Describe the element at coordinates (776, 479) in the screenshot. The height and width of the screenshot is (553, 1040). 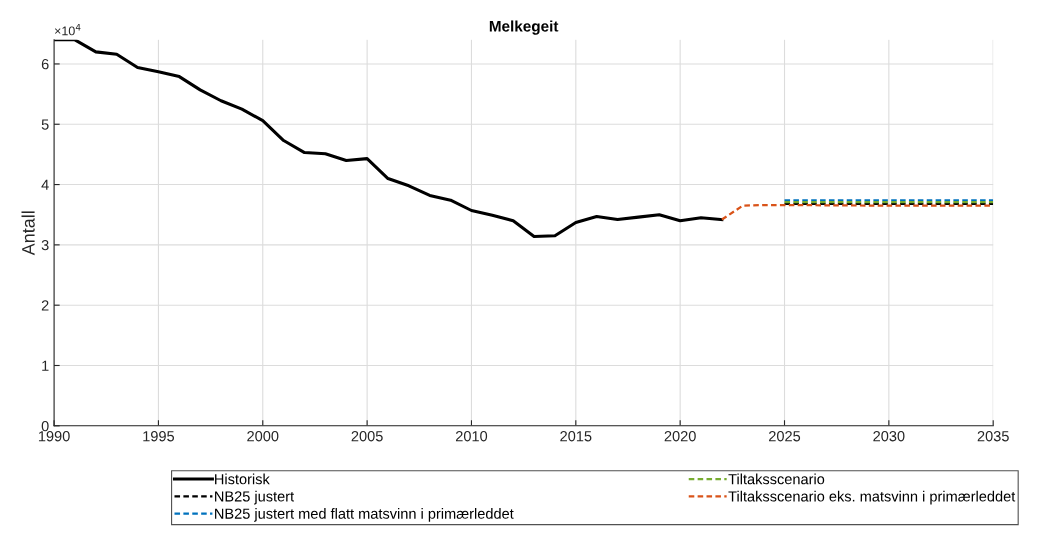
I see `legend-label: Tiltaksscenario` at that location.